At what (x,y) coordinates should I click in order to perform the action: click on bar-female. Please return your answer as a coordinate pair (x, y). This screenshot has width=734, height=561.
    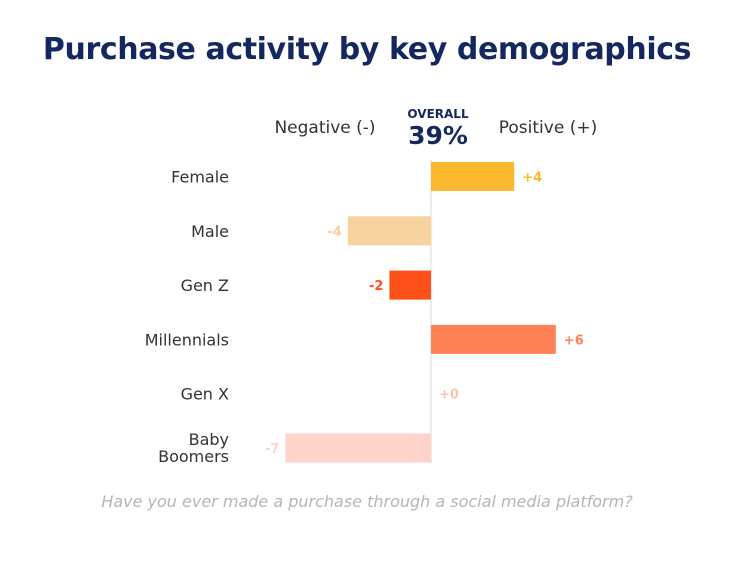
    Looking at the image, I should click on (473, 176).